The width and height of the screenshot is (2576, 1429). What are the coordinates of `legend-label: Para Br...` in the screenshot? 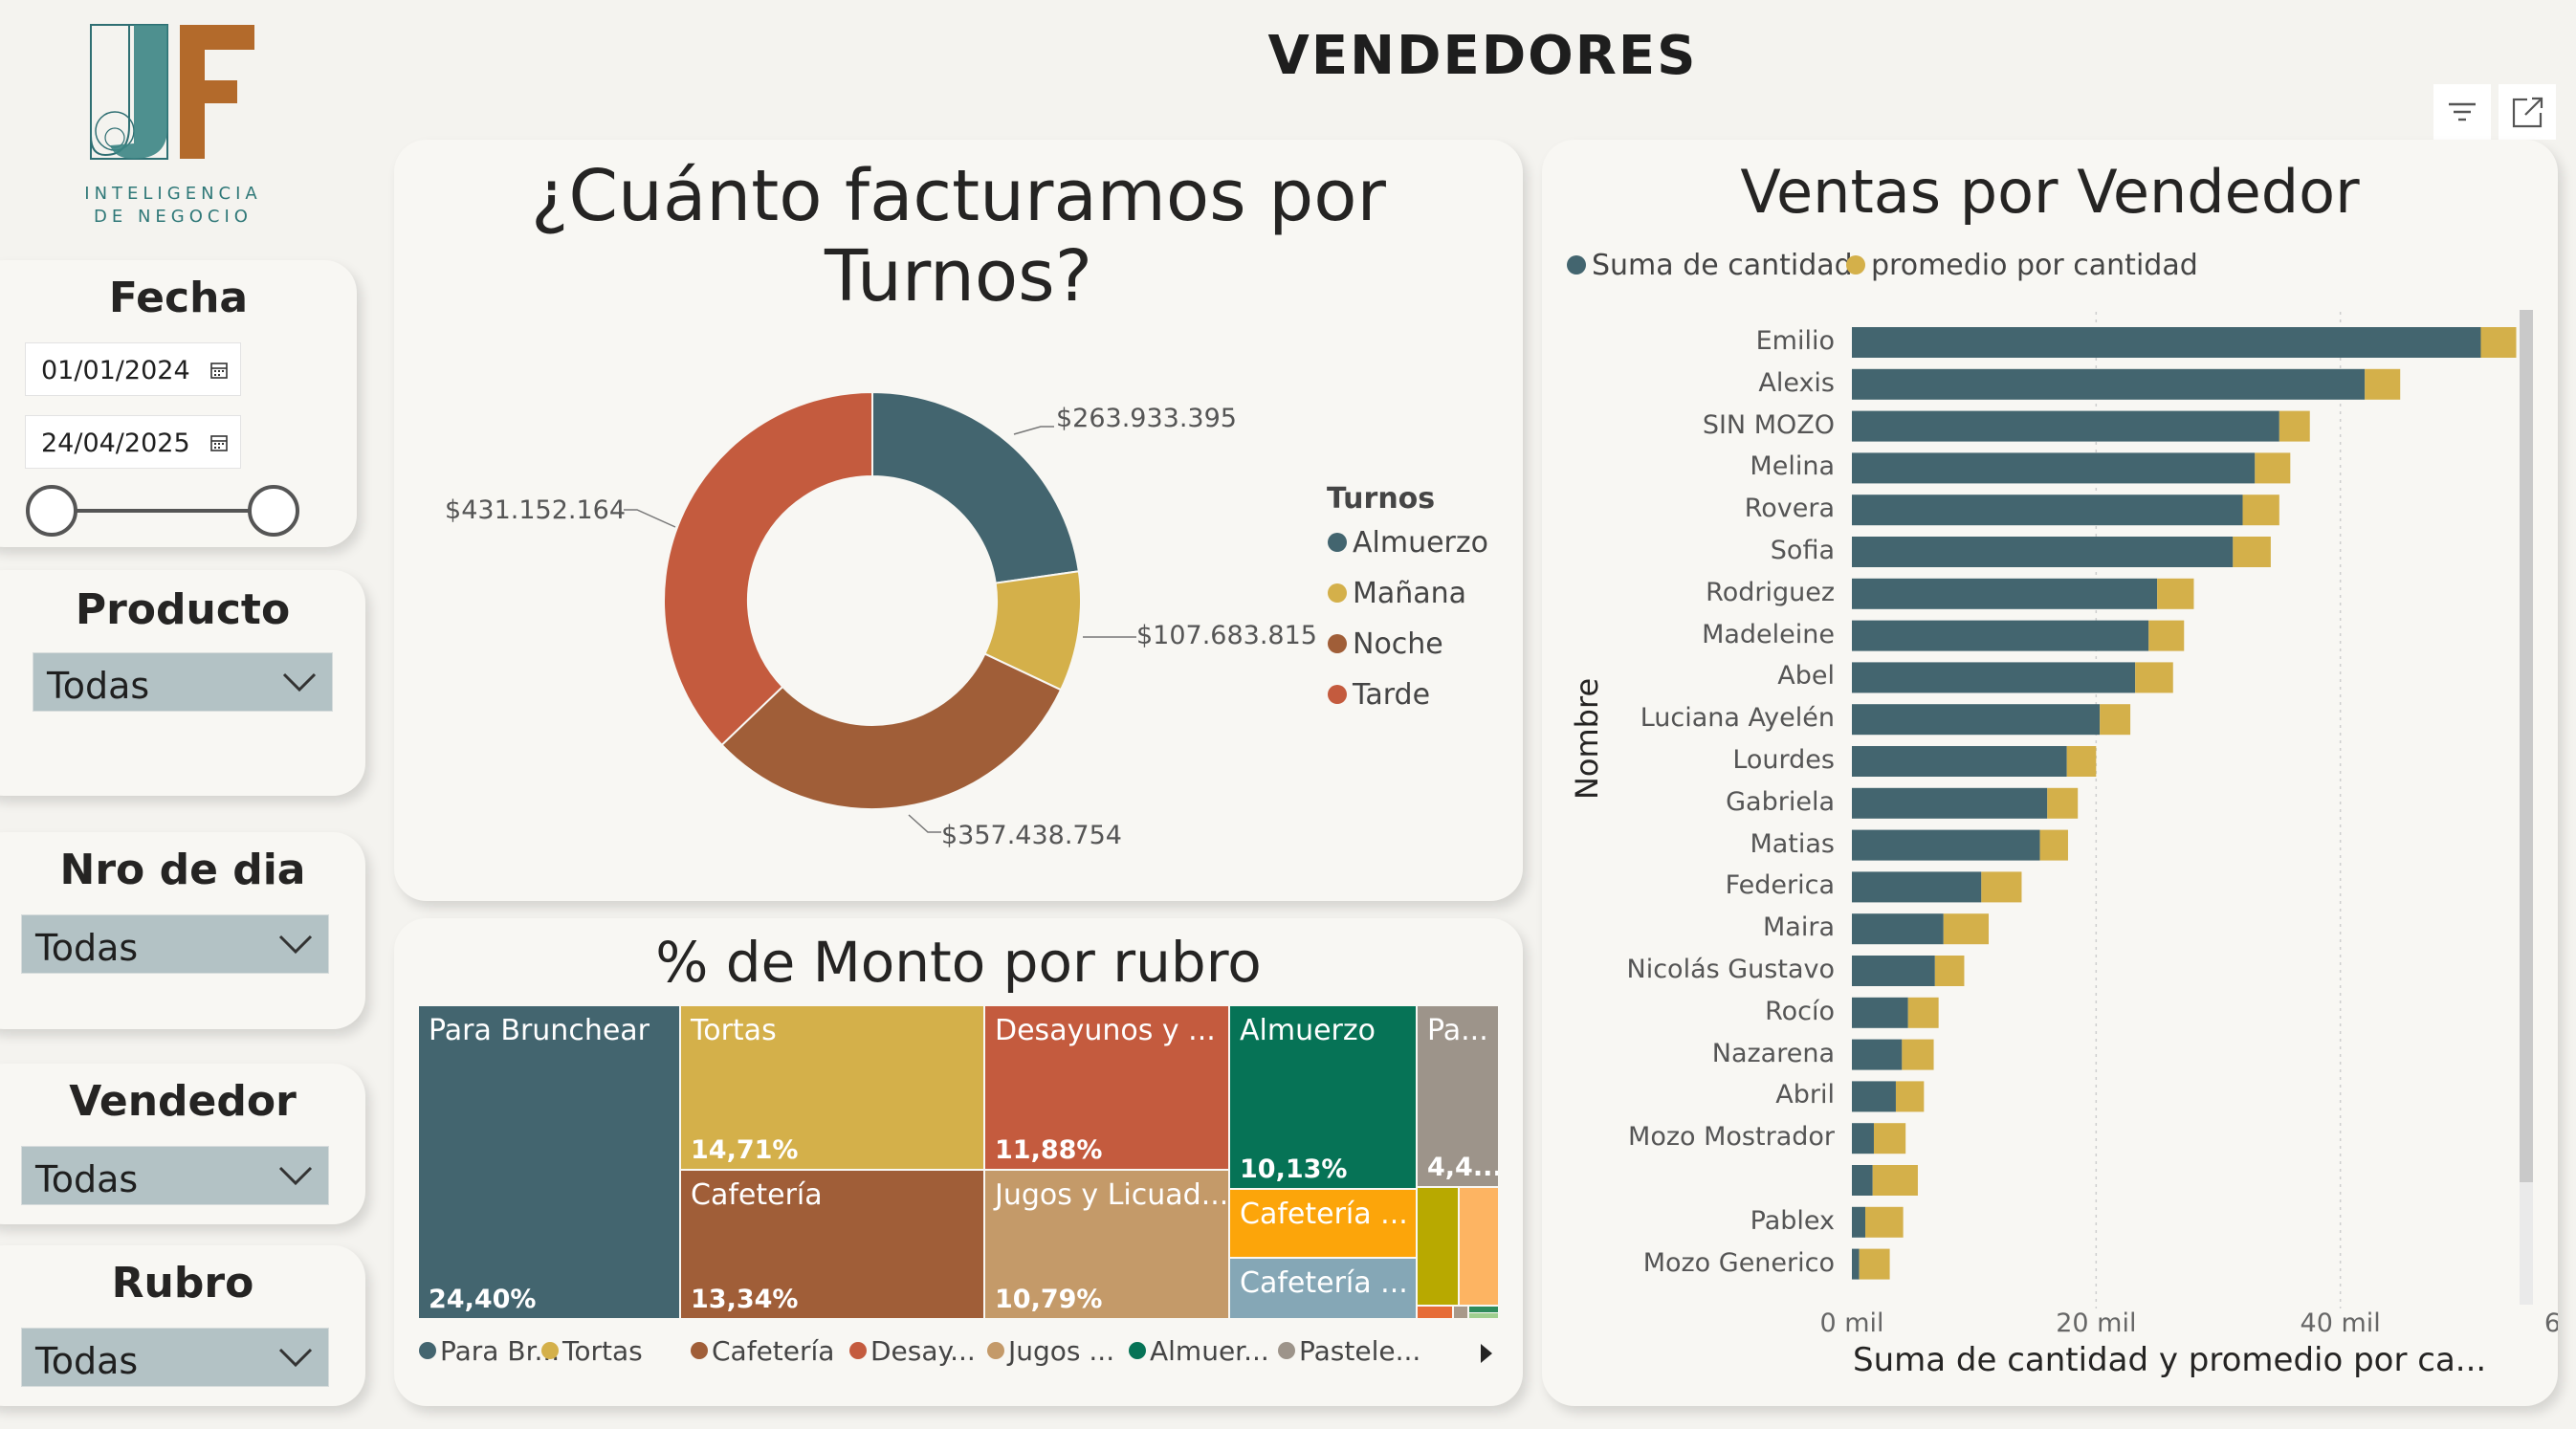 It's located at (500, 1351).